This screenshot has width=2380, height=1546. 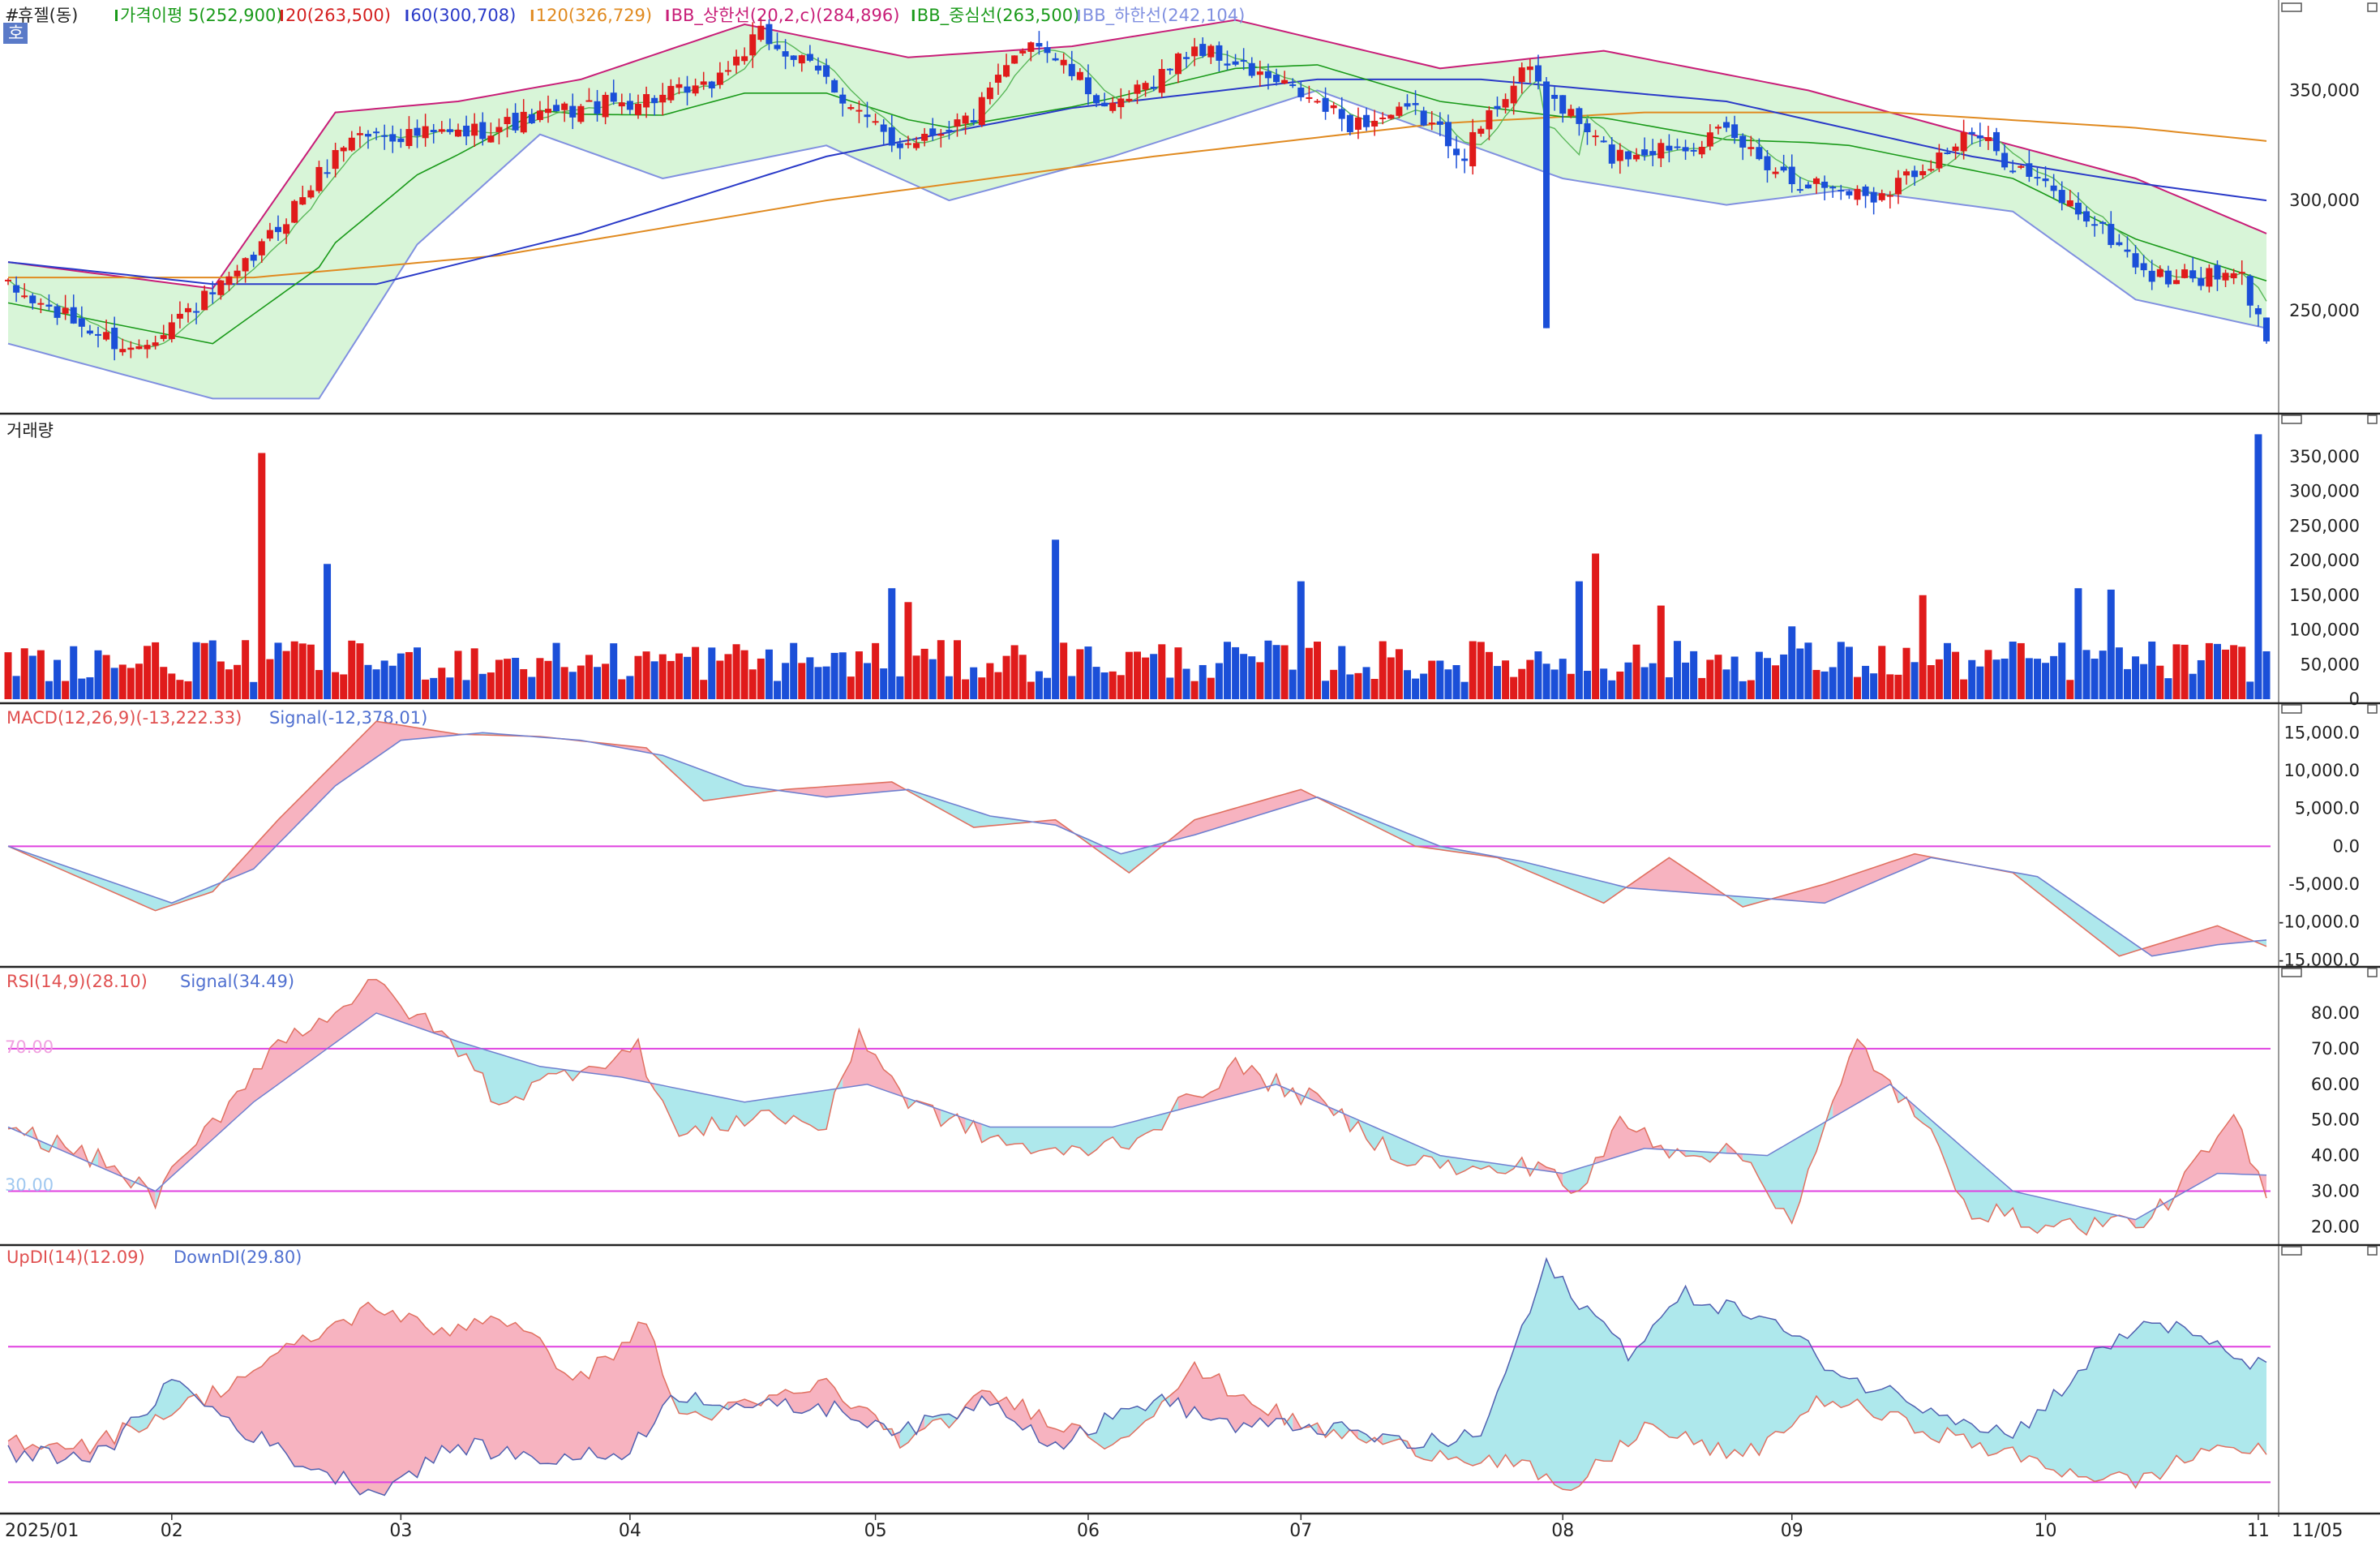 What do you see at coordinates (338, 15) in the screenshot?
I see `legend-item: 20(263,500)` at bounding box center [338, 15].